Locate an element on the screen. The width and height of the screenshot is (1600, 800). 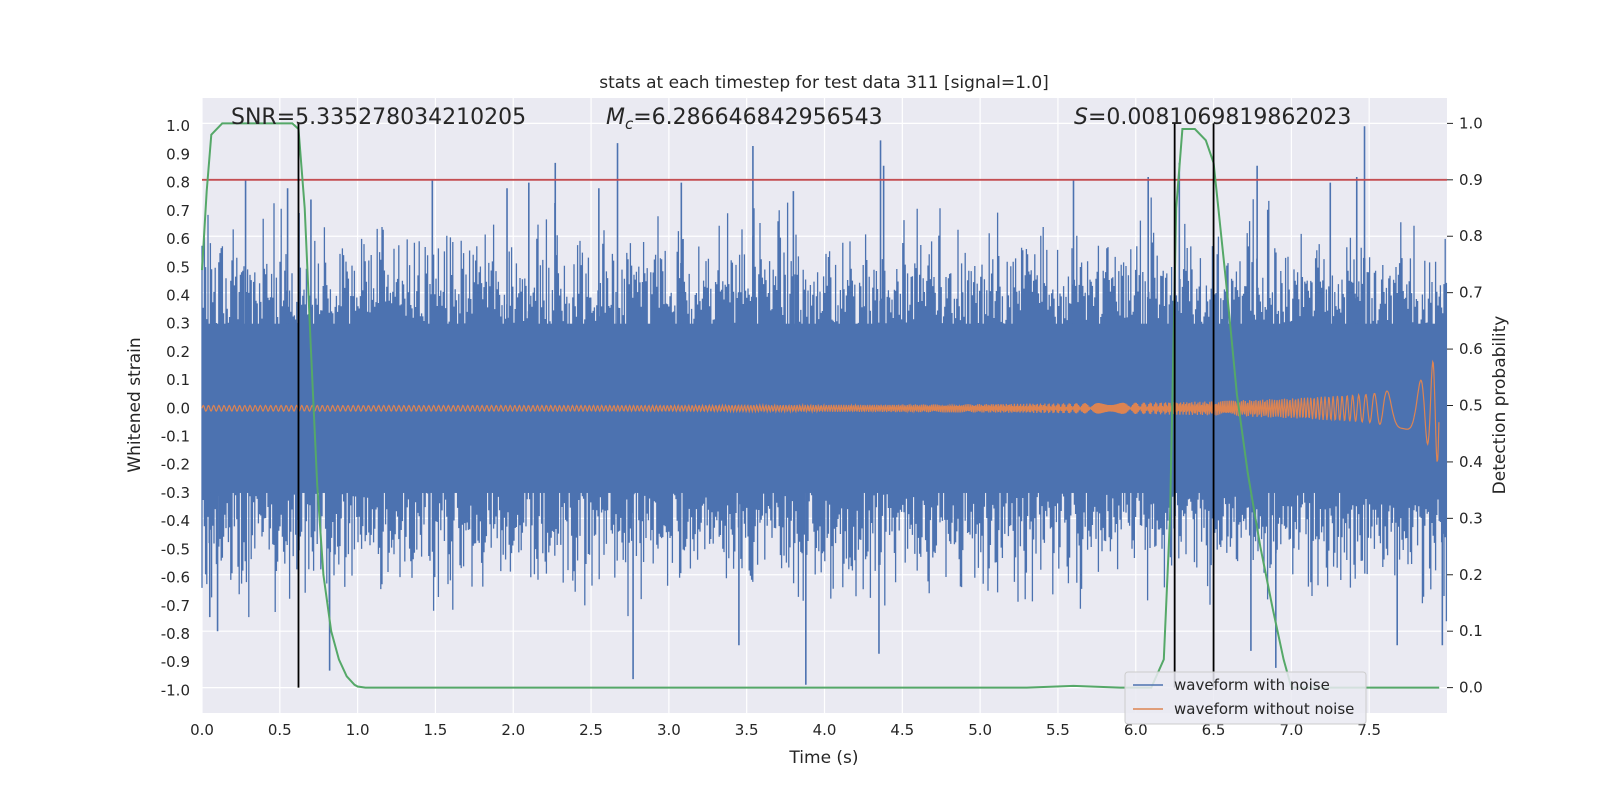
left-y-tick-label: 0.3 is located at coordinates (178, 324).